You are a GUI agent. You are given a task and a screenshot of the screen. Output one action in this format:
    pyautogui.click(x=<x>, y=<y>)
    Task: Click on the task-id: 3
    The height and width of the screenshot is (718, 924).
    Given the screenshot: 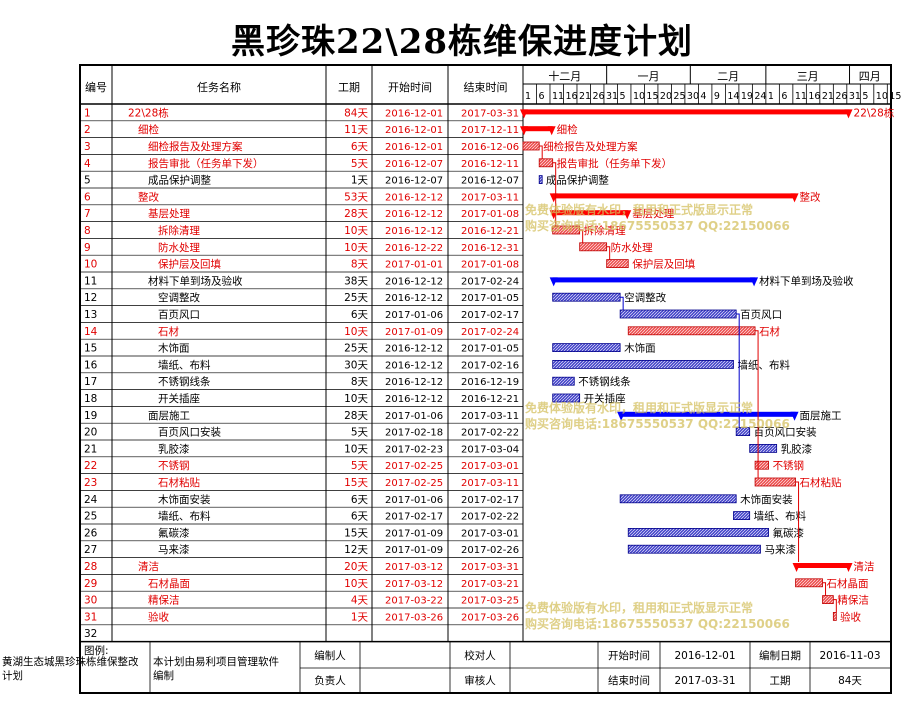 What is the action you would take?
    pyautogui.click(x=87, y=147)
    